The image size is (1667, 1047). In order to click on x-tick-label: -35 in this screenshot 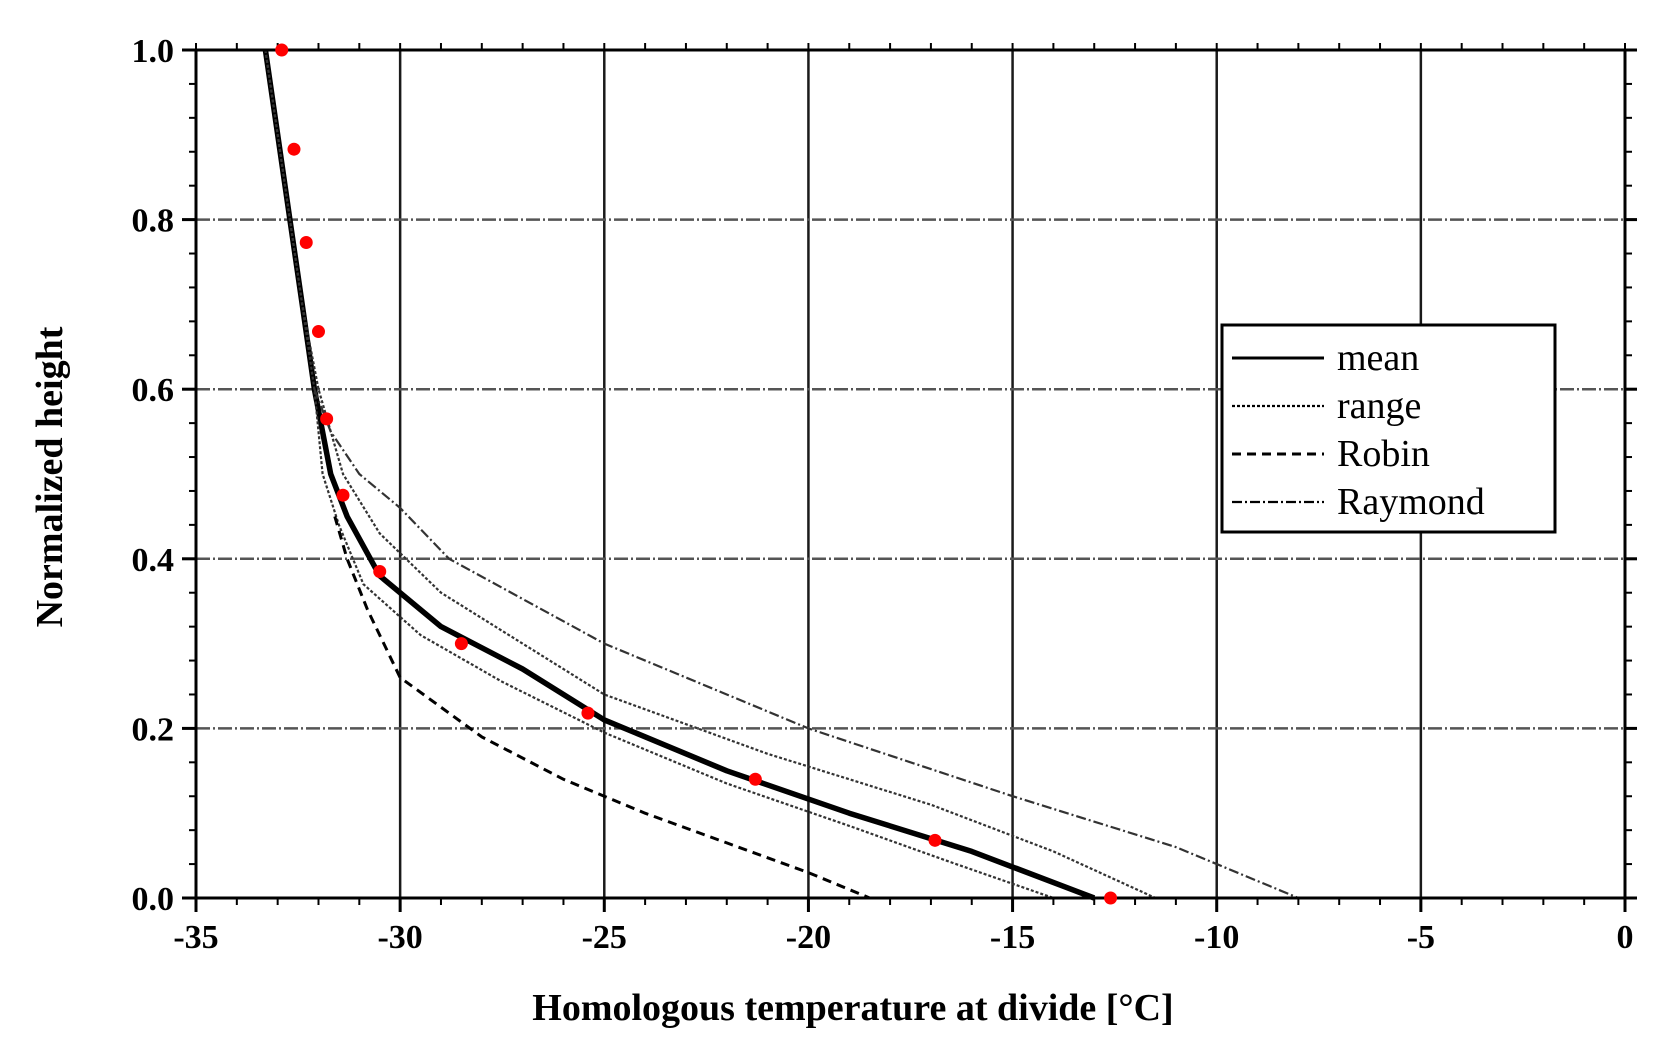, I will do `click(195, 937)`.